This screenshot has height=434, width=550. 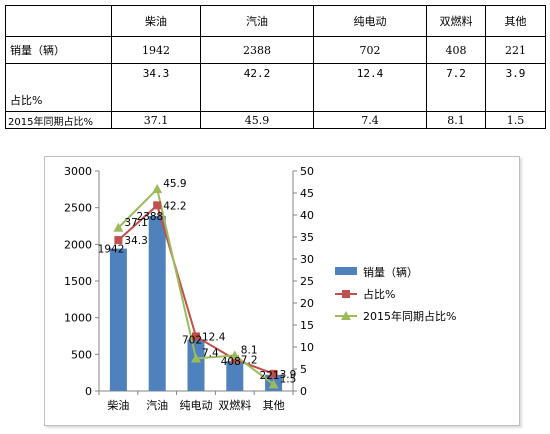 I want to click on share2015-data-label: 8.1, so click(x=249, y=350).